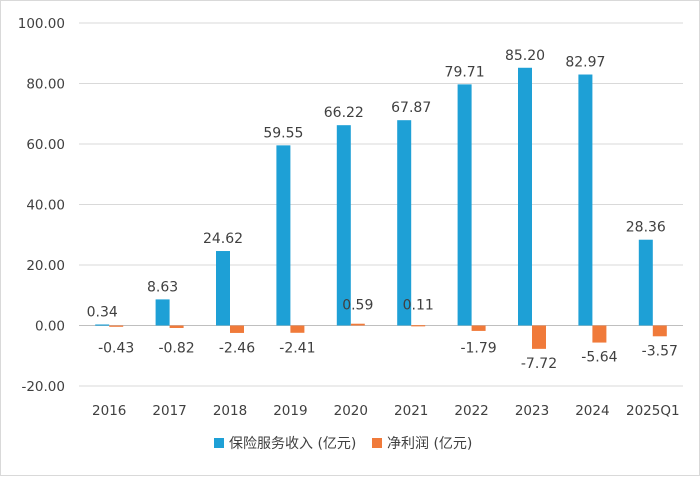 The image size is (700, 477). I want to click on x-tick-label: 2019, so click(290, 411).